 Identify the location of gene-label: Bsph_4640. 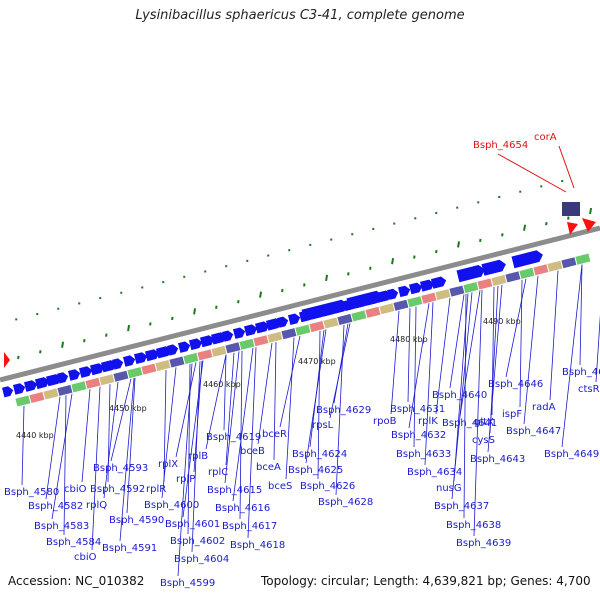
(459, 395).